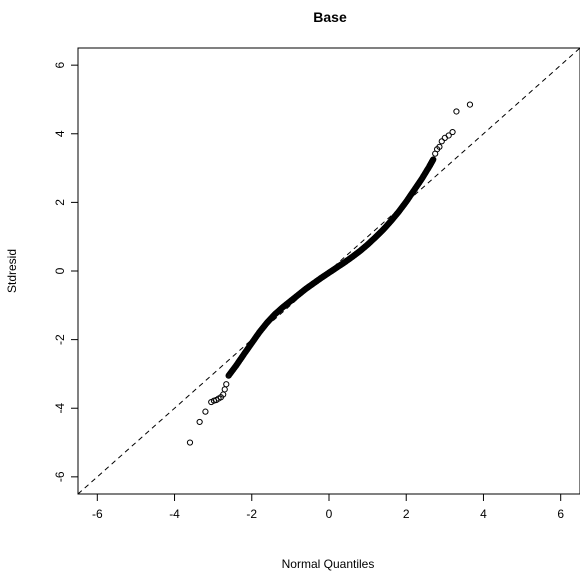 This screenshot has width=580, height=578. I want to click on x-axis-label: Normal Quantiles, so click(328, 564).